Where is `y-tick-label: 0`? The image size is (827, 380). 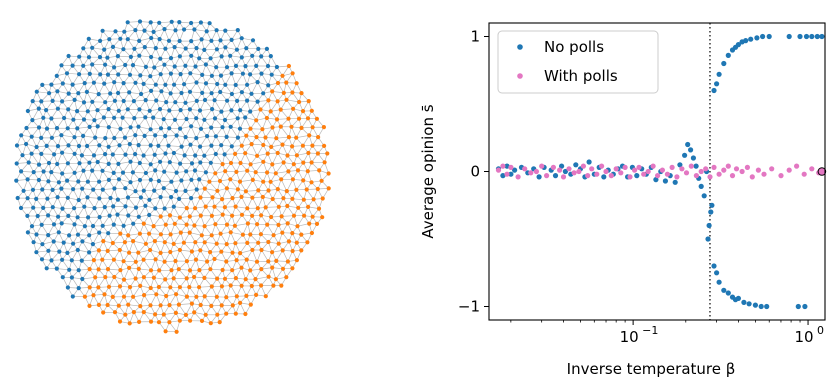
y-tick-label: 0 is located at coordinates (475, 172).